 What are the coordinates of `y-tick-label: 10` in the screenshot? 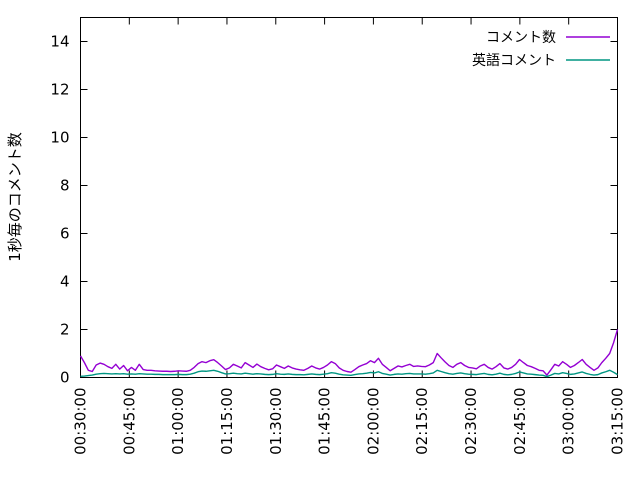 It's located at (59, 138).